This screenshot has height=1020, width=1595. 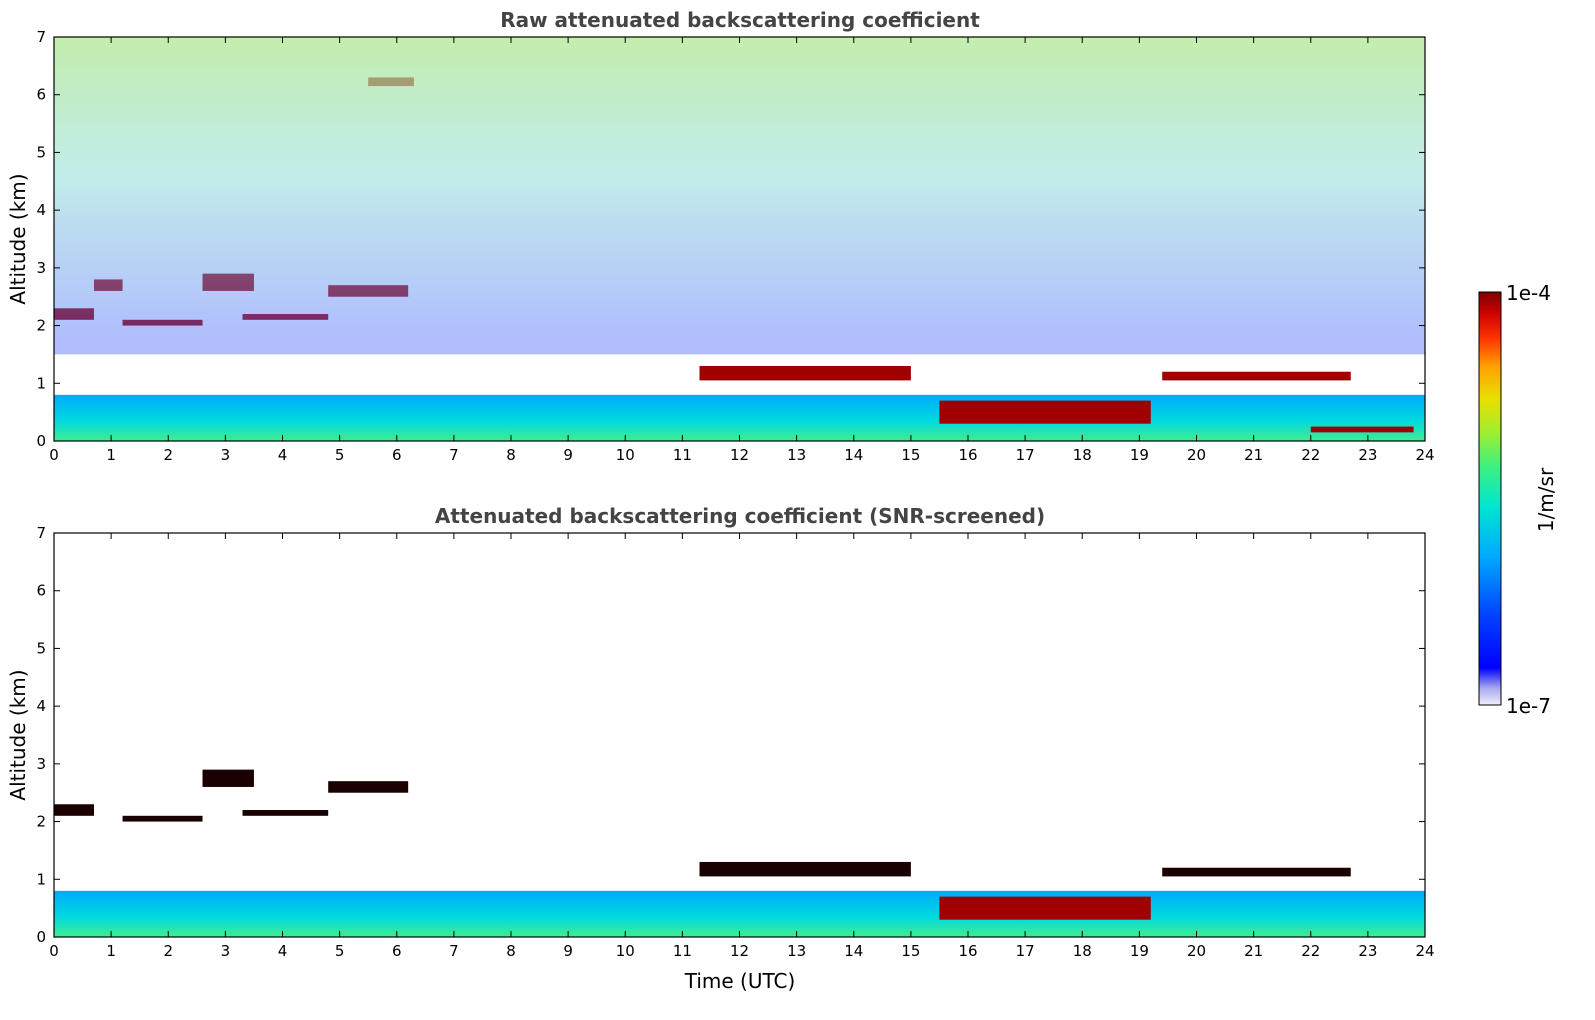 I want to click on heatmap-features, so click(x=739, y=853).